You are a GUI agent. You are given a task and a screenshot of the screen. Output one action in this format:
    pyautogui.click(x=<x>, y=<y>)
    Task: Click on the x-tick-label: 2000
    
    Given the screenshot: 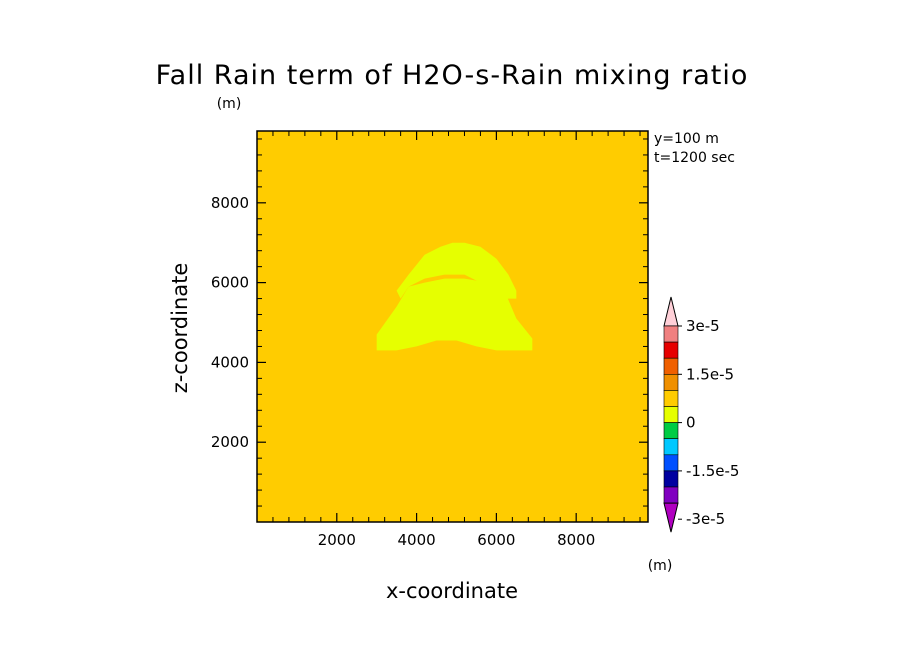 What is the action you would take?
    pyautogui.click(x=337, y=540)
    